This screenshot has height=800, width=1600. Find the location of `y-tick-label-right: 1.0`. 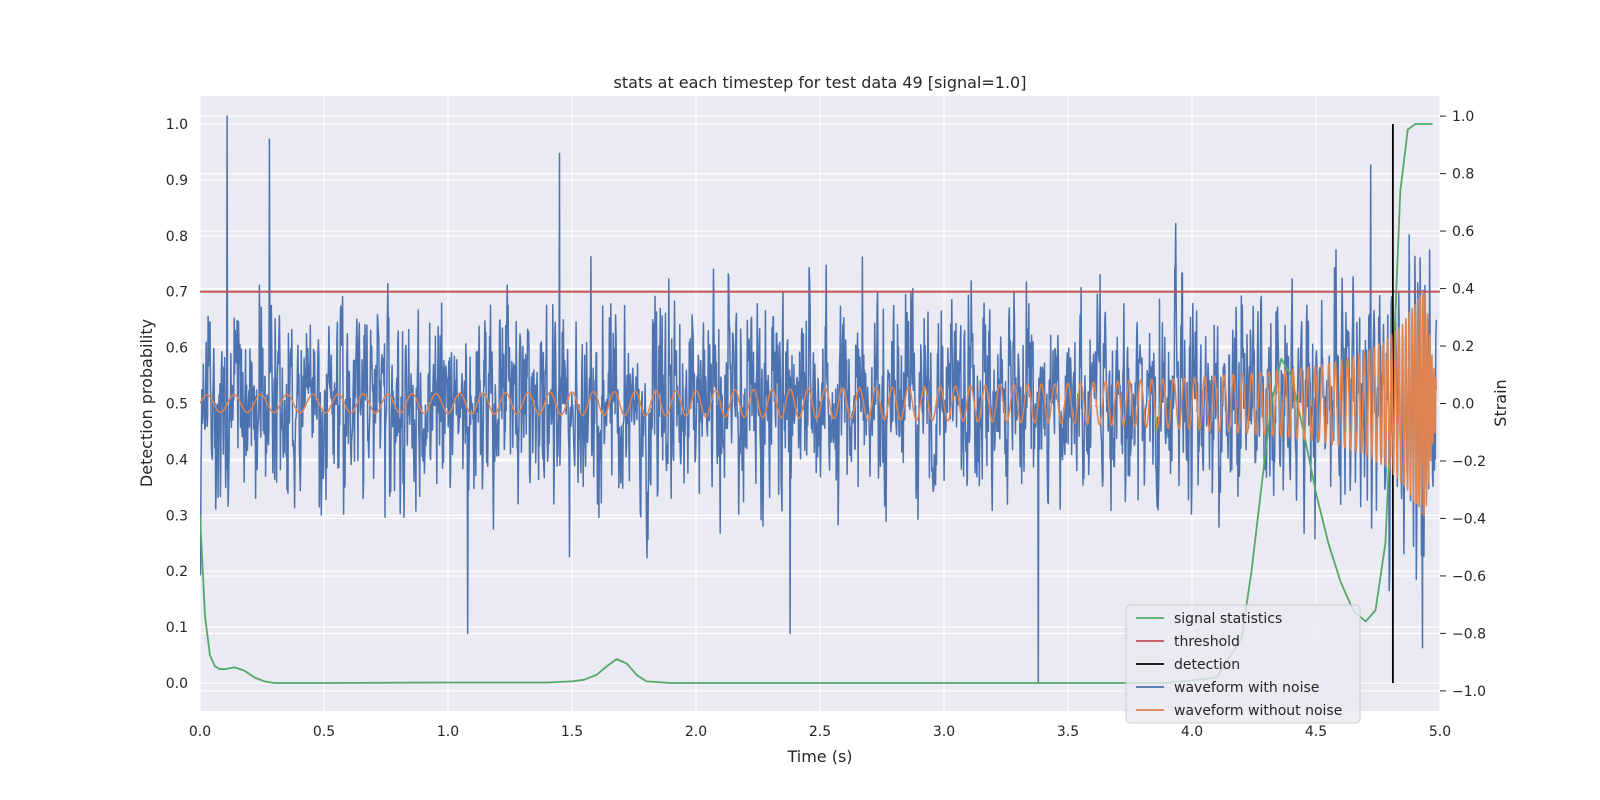

y-tick-label-right: 1.0 is located at coordinates (1463, 117).